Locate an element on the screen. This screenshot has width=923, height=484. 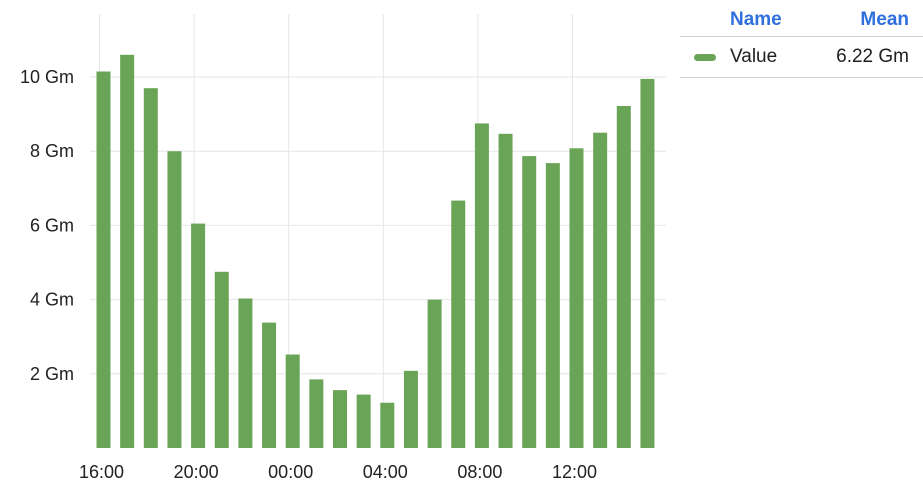
y-axis-ticks: 2 Gm 4 Gm 6 Gm 8 Gm 10 Gm is located at coordinates (47, 225).